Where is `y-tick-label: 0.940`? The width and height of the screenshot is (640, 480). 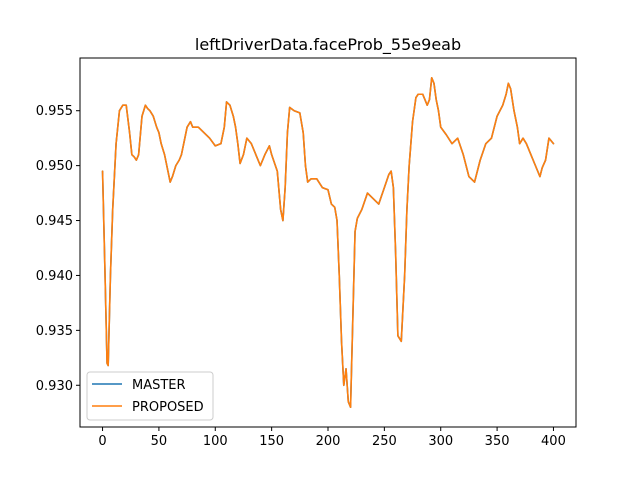 y-tick-label: 0.940 is located at coordinates (54, 276).